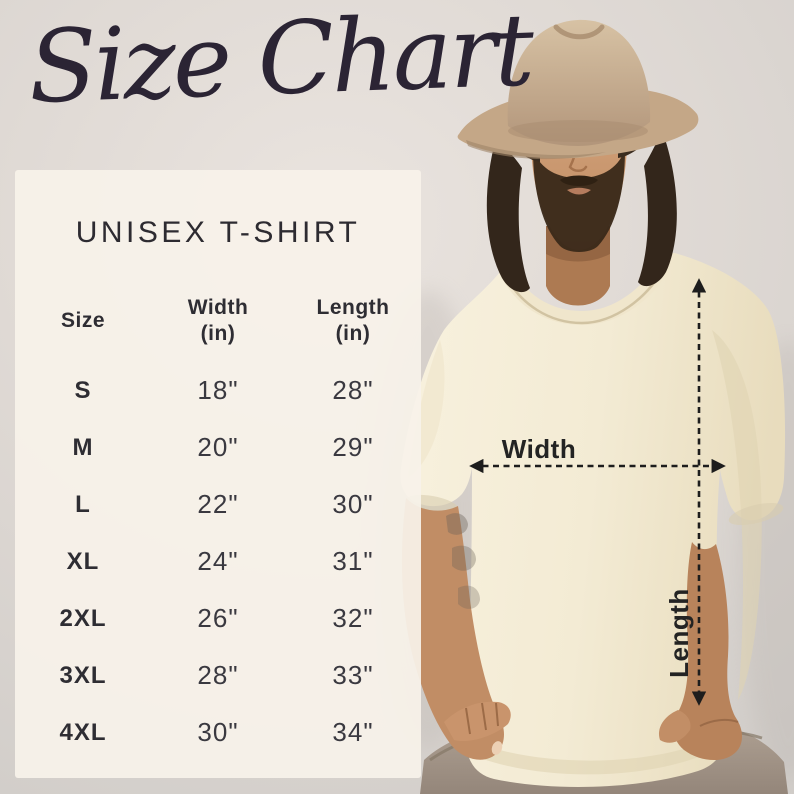 The width and height of the screenshot is (794, 794). Describe the element at coordinates (353, 732) in the screenshot. I see `length-cell: 34"` at that location.